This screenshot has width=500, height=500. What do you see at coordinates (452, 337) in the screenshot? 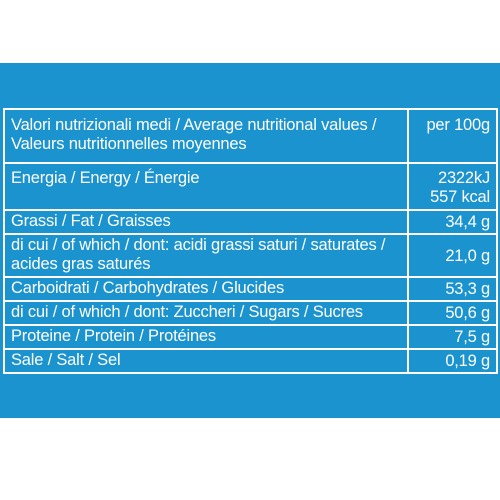
I see `protein-value: 7,5 g` at bounding box center [452, 337].